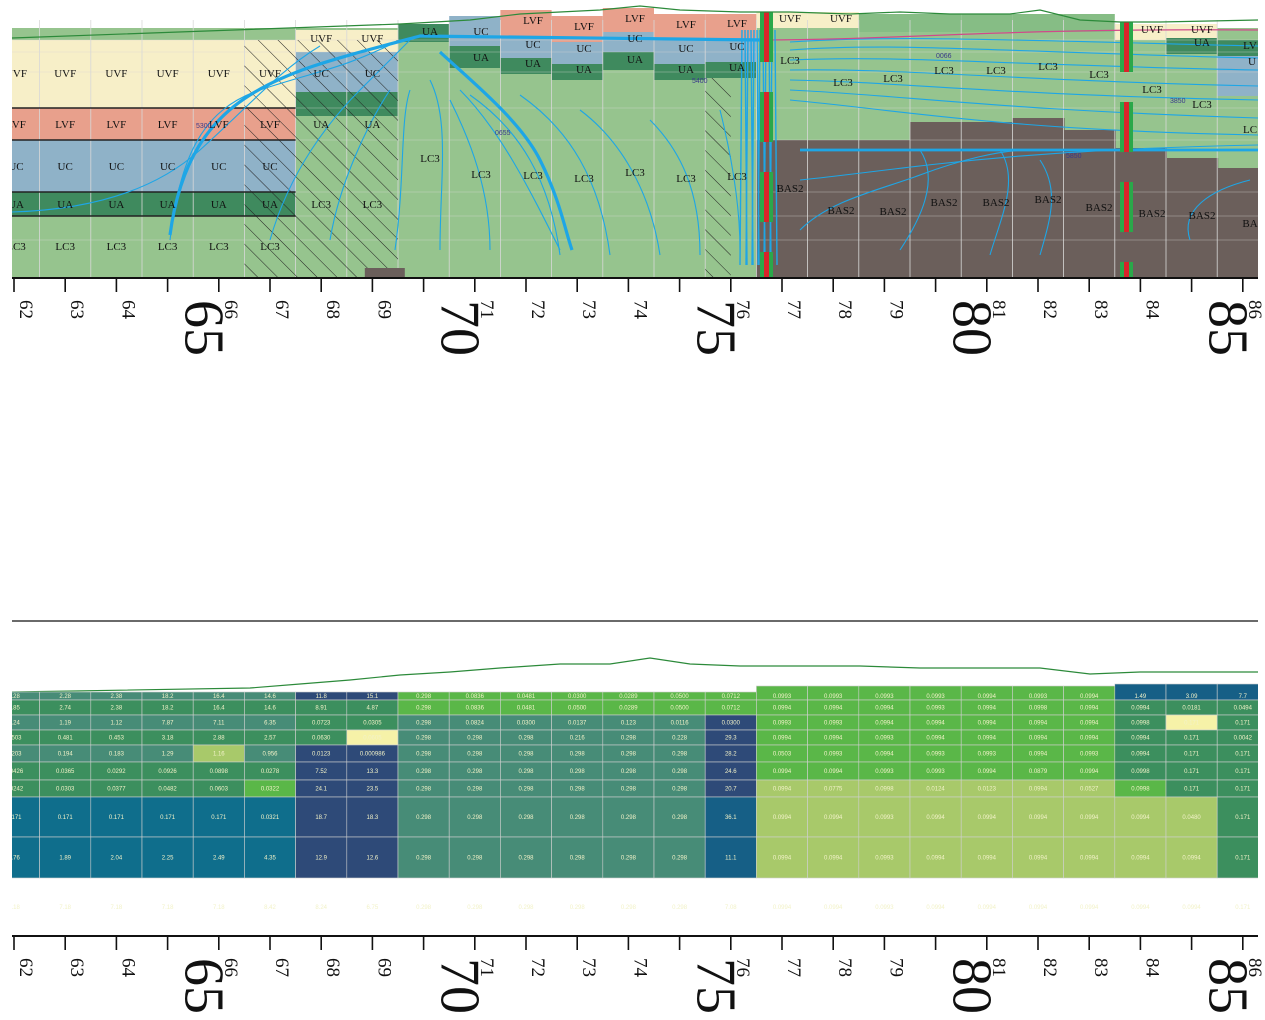 This screenshot has height=1020, width=1265. I want to click on property-value: 24.6, so click(731, 772).